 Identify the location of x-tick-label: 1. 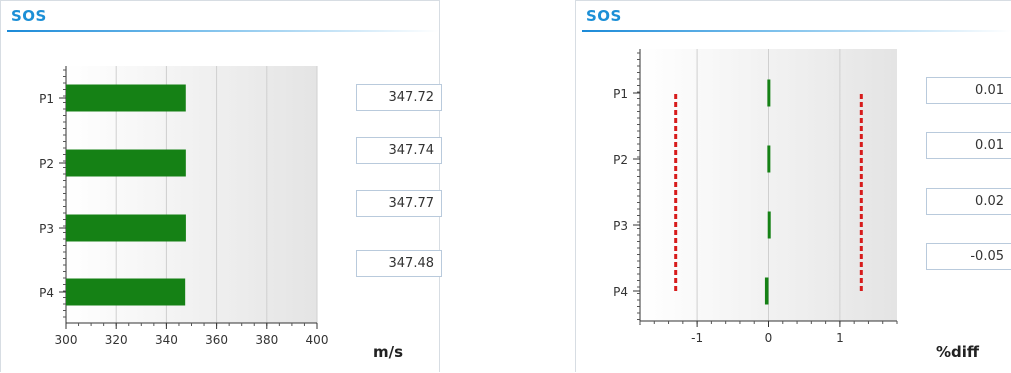
(840, 338).